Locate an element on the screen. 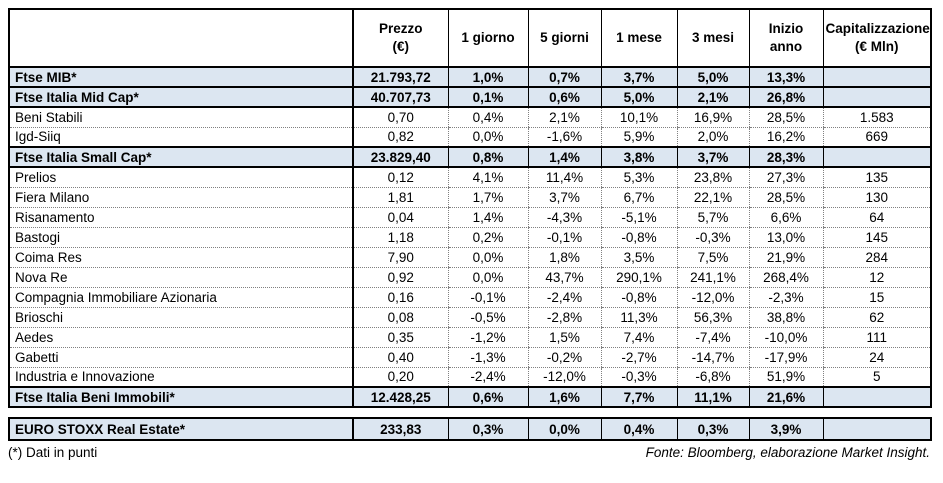 This screenshot has width=943, height=483. cell-prezzo: 233,83 is located at coordinates (400, 429).